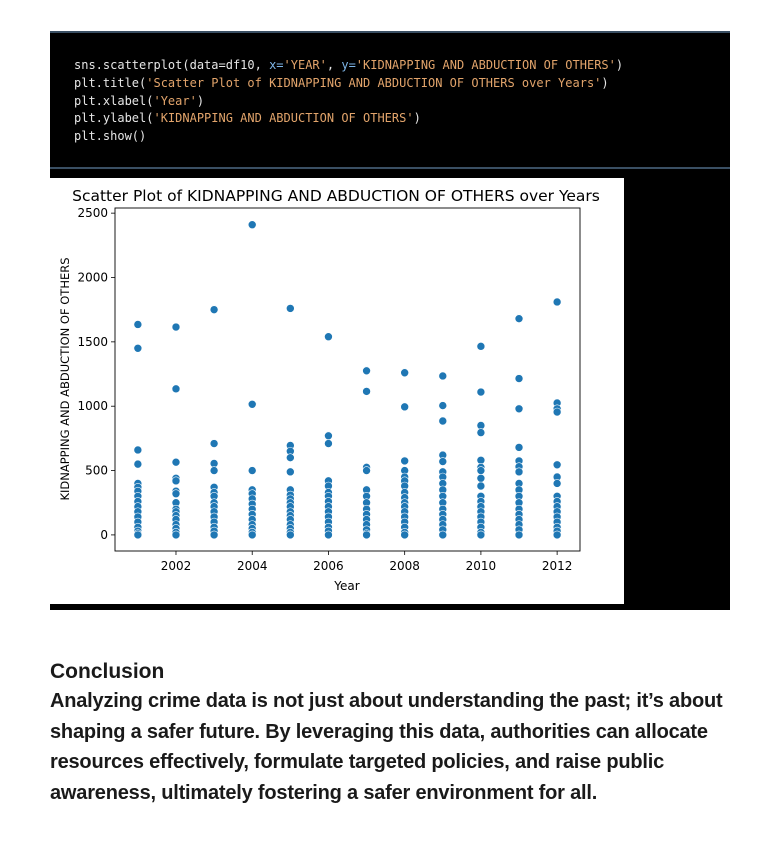  Describe the element at coordinates (92, 278) in the screenshot. I see `y-tick-label: 2000` at that location.